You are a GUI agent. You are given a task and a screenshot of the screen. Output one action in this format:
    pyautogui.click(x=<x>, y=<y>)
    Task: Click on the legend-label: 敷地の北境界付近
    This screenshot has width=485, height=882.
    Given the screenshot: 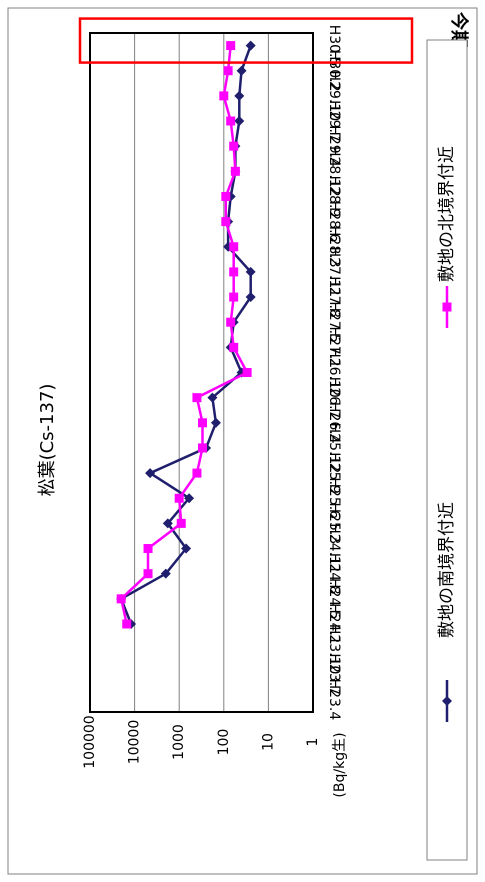 What is the action you would take?
    pyautogui.click(x=447, y=214)
    